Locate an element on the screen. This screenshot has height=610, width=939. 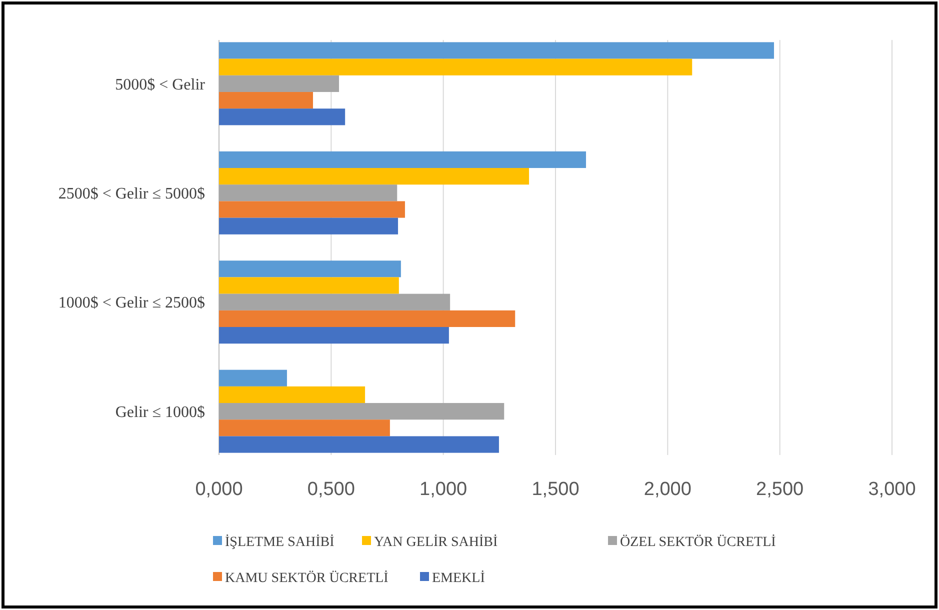
y-tick-label: 2500$ < Gelir ≤ 5000$ is located at coordinates (131, 193).